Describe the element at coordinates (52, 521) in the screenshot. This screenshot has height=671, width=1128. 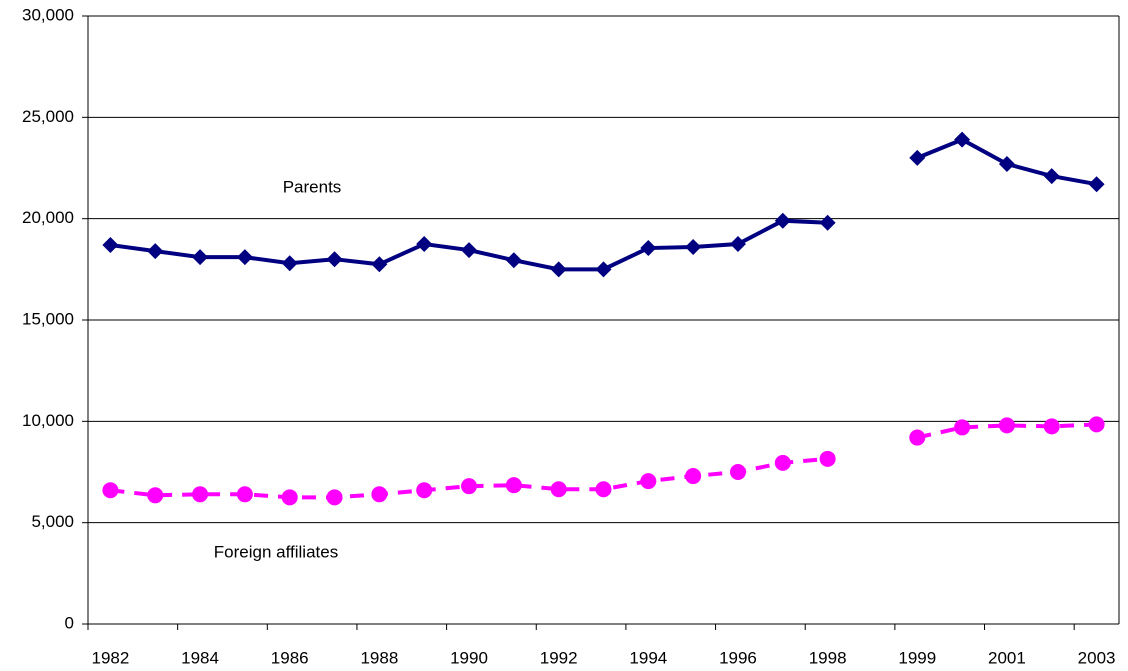
I see `y-tick-label: 5,000` at that location.